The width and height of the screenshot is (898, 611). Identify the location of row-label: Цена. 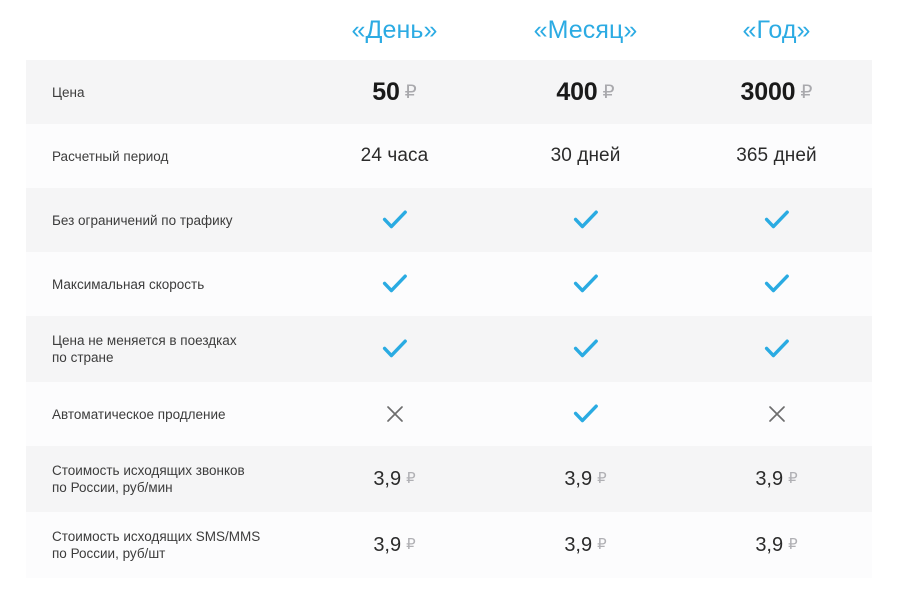
(162, 92).